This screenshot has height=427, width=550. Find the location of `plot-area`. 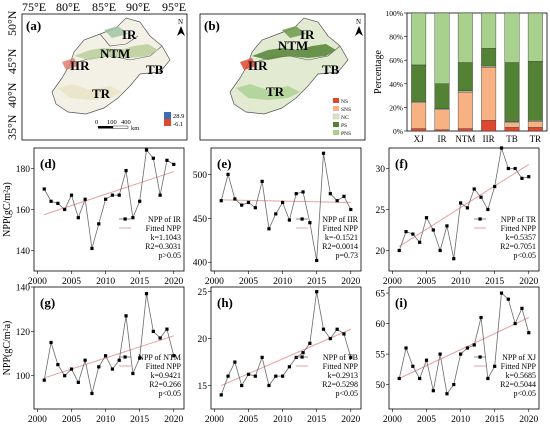

plot-area is located at coordinates (286, 209).